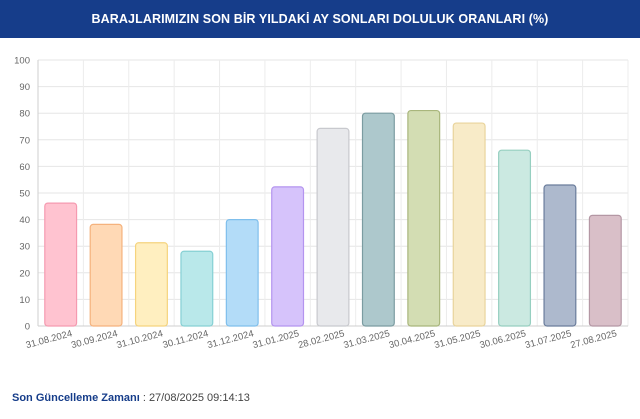  I want to click on y-tick-label: 70, so click(24, 140).